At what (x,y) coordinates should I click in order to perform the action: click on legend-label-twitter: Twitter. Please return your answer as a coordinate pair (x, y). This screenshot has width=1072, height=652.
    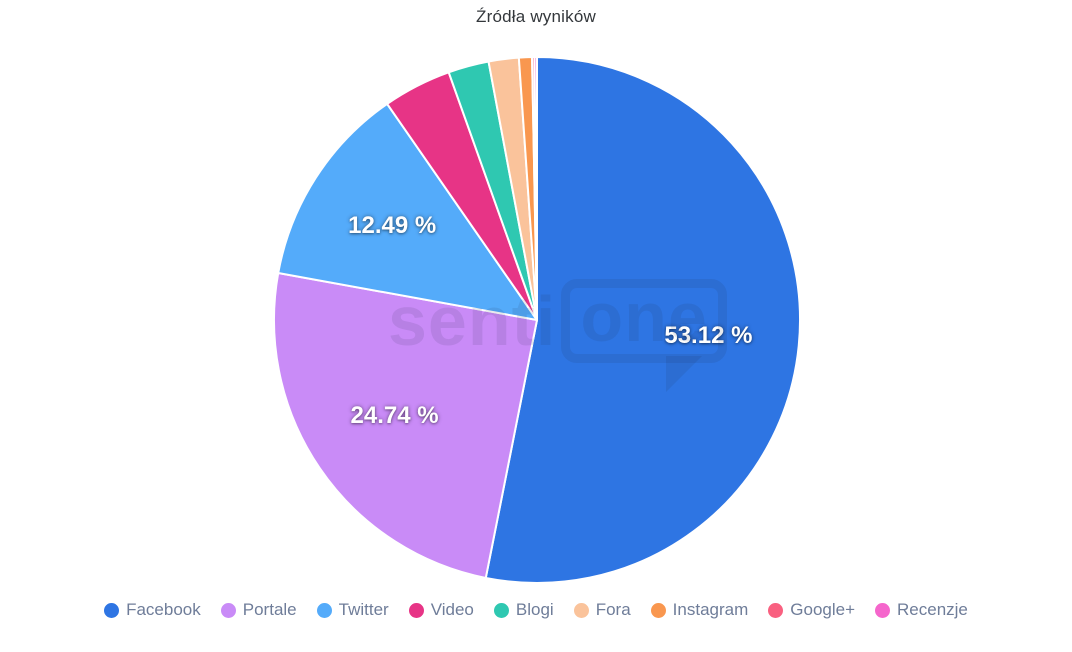
    Looking at the image, I should click on (363, 609).